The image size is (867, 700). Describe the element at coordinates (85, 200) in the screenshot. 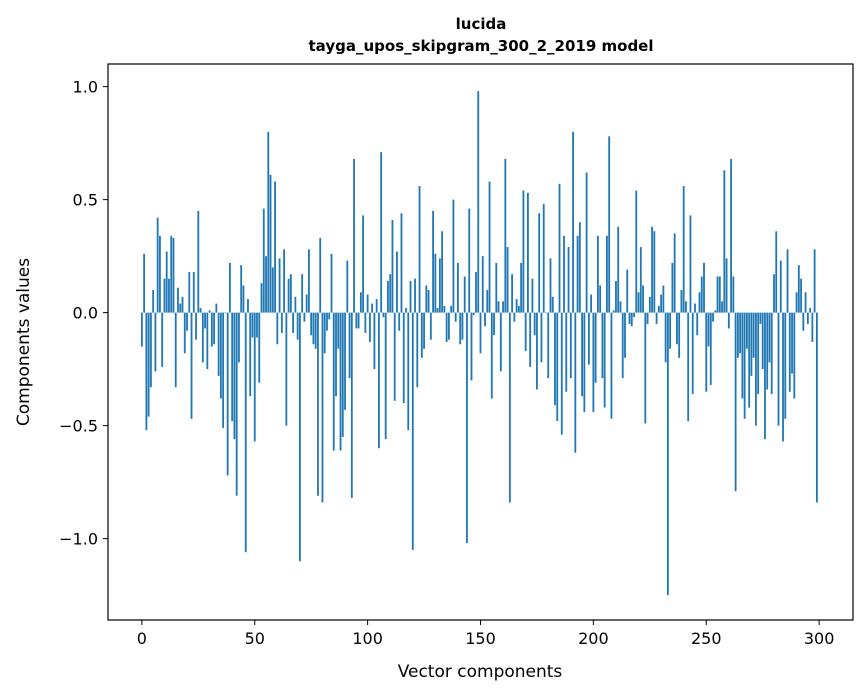

I see `y-tick-label-1: 0.5` at that location.